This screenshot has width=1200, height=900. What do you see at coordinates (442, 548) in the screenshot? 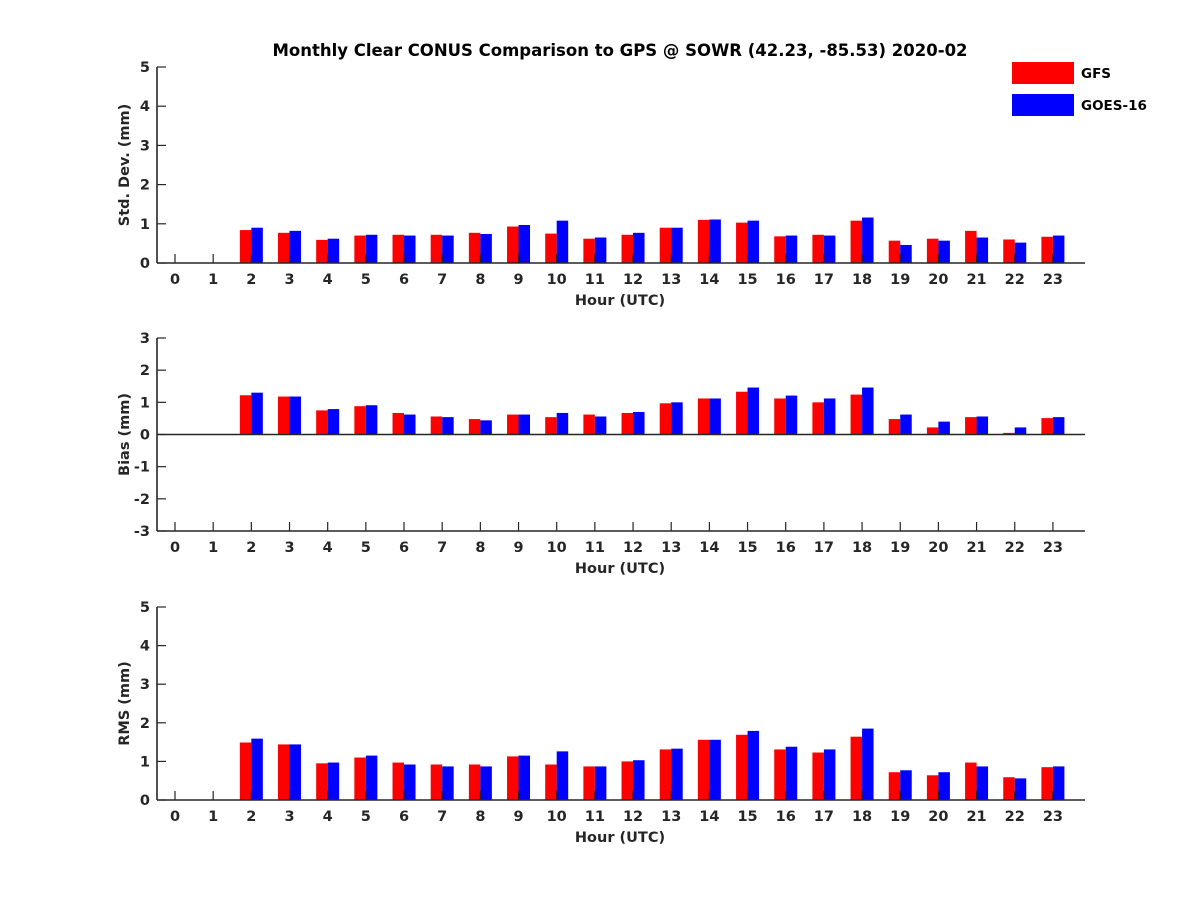
I see `x-tick-label: 7` at bounding box center [442, 548].